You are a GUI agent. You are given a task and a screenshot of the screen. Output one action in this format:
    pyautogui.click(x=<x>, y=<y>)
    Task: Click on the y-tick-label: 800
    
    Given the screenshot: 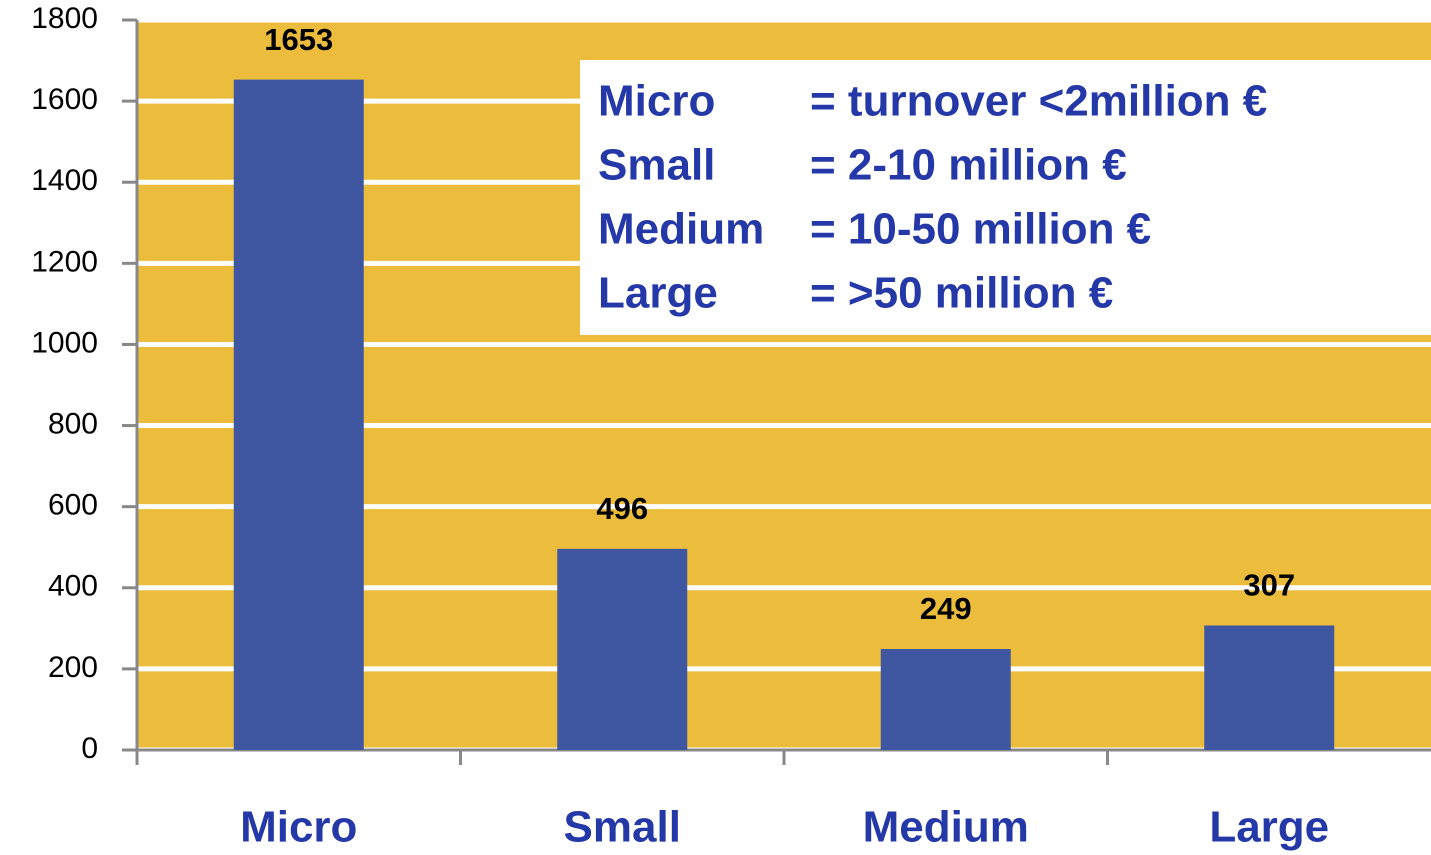 What is the action you would take?
    pyautogui.click(x=73, y=423)
    